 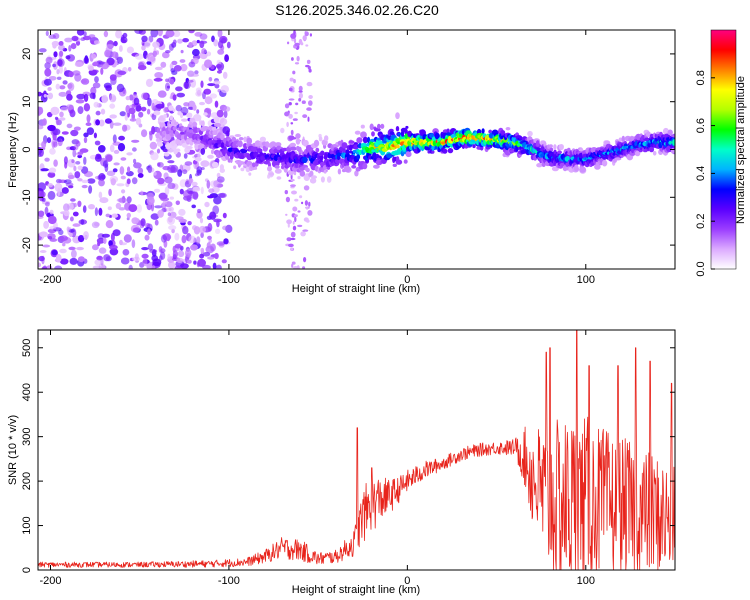 What do you see at coordinates (407, 280) in the screenshot?
I see `x-tick-label: 0` at bounding box center [407, 280].